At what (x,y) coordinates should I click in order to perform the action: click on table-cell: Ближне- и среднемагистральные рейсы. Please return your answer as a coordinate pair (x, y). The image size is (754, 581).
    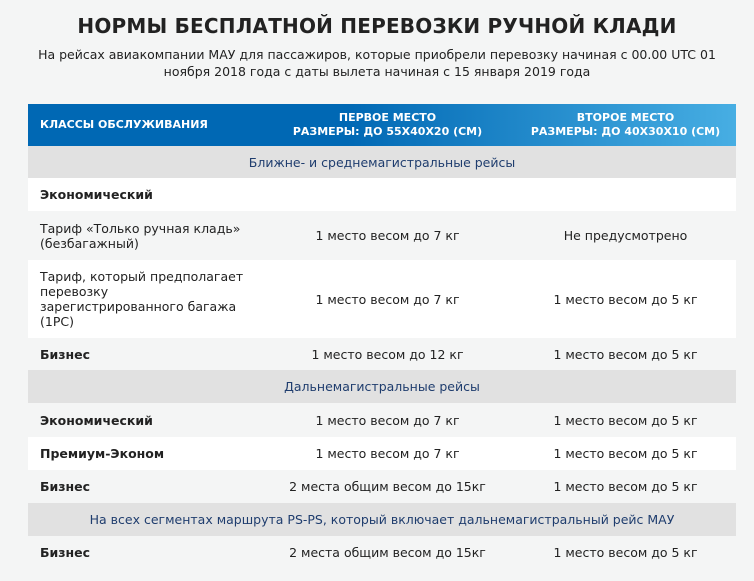
    Looking at the image, I should click on (382, 162).